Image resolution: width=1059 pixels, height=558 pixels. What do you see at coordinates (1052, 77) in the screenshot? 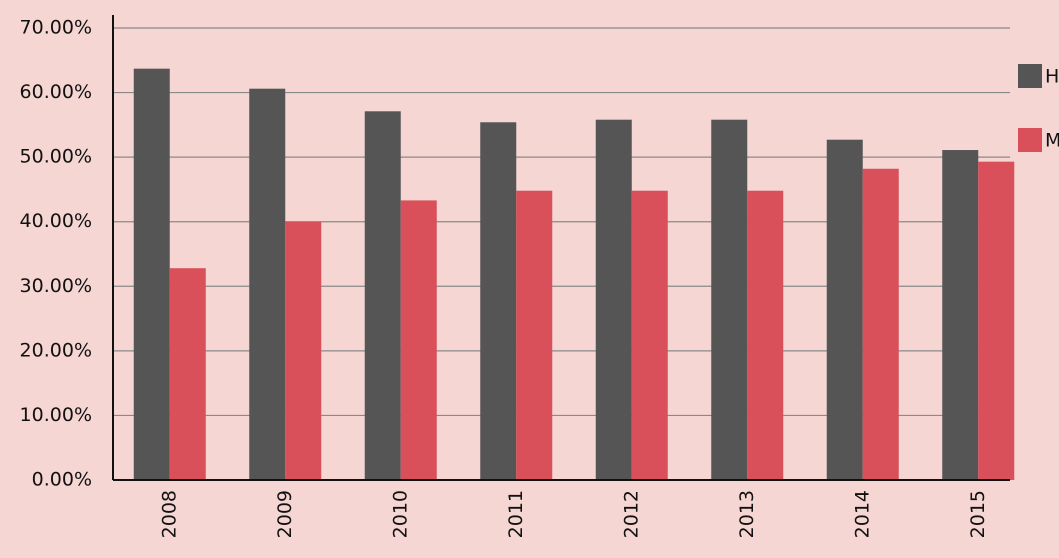
I see `legend-label: H` at bounding box center [1052, 77].